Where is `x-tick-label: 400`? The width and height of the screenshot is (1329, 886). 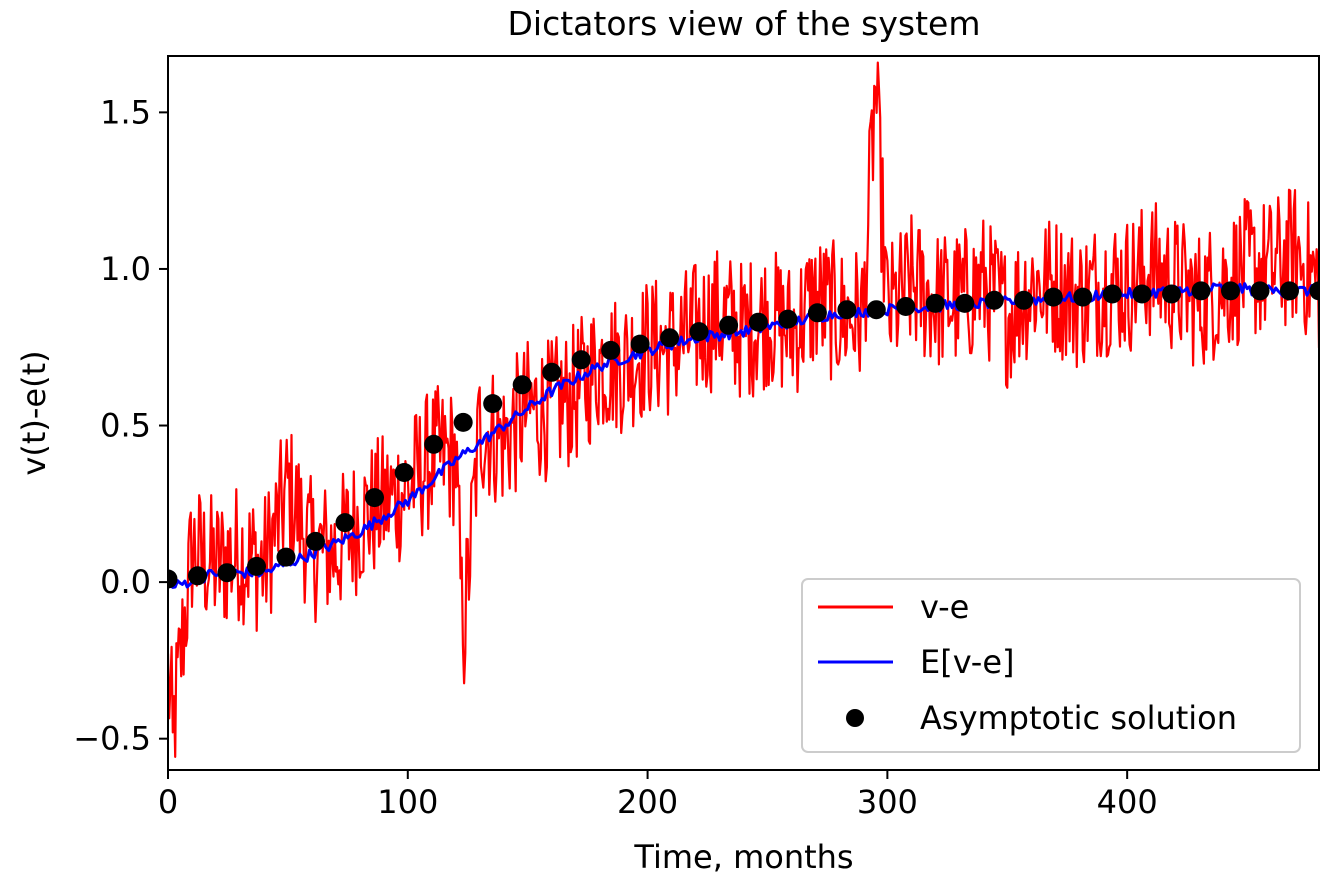
x-tick-label: 400 is located at coordinates (1127, 802).